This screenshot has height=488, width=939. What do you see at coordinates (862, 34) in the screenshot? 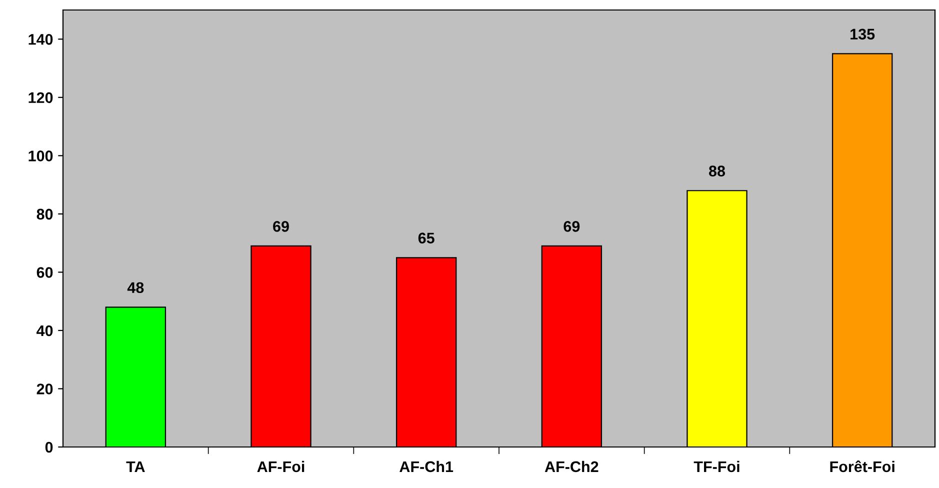
I see `data-label: 135` at bounding box center [862, 34].